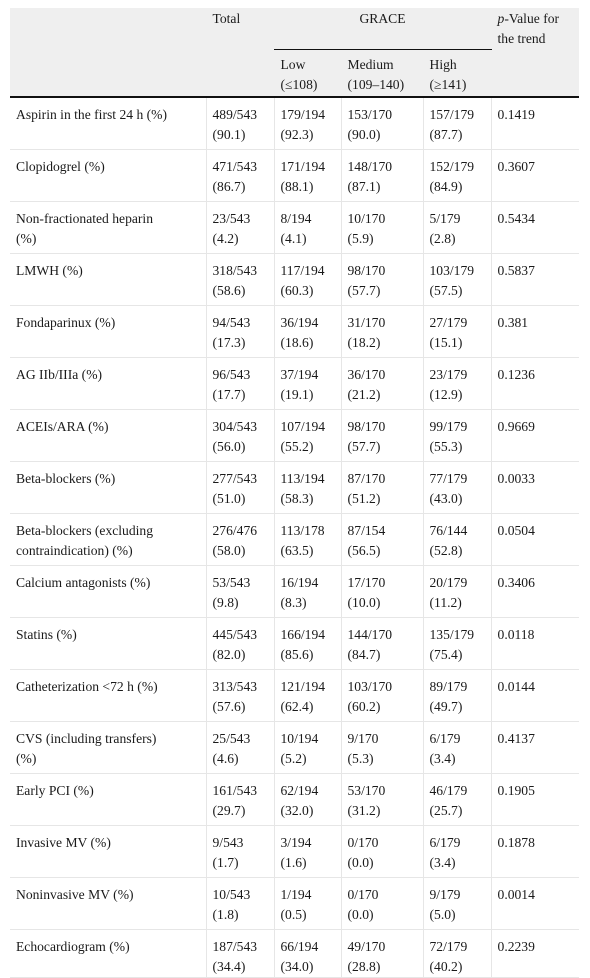 This screenshot has width=590, height=978. I want to click on row-label: Calcium antagonists (%), so click(108, 591).